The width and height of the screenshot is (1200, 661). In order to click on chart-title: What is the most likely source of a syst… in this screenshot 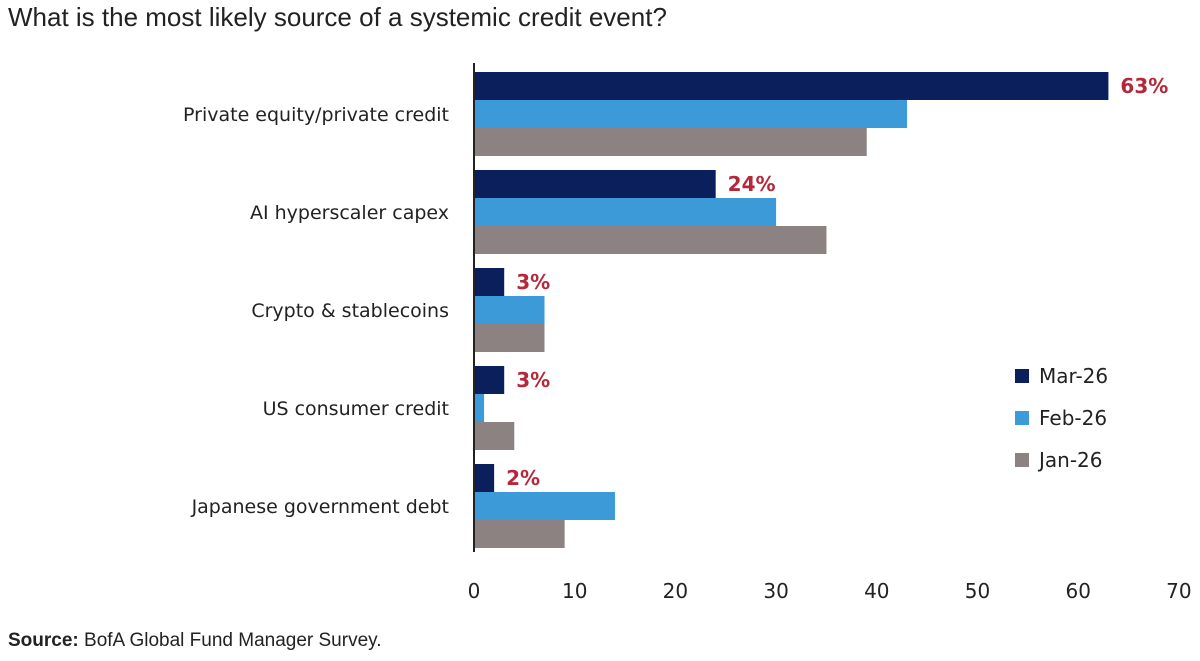, I will do `click(337, 17)`.